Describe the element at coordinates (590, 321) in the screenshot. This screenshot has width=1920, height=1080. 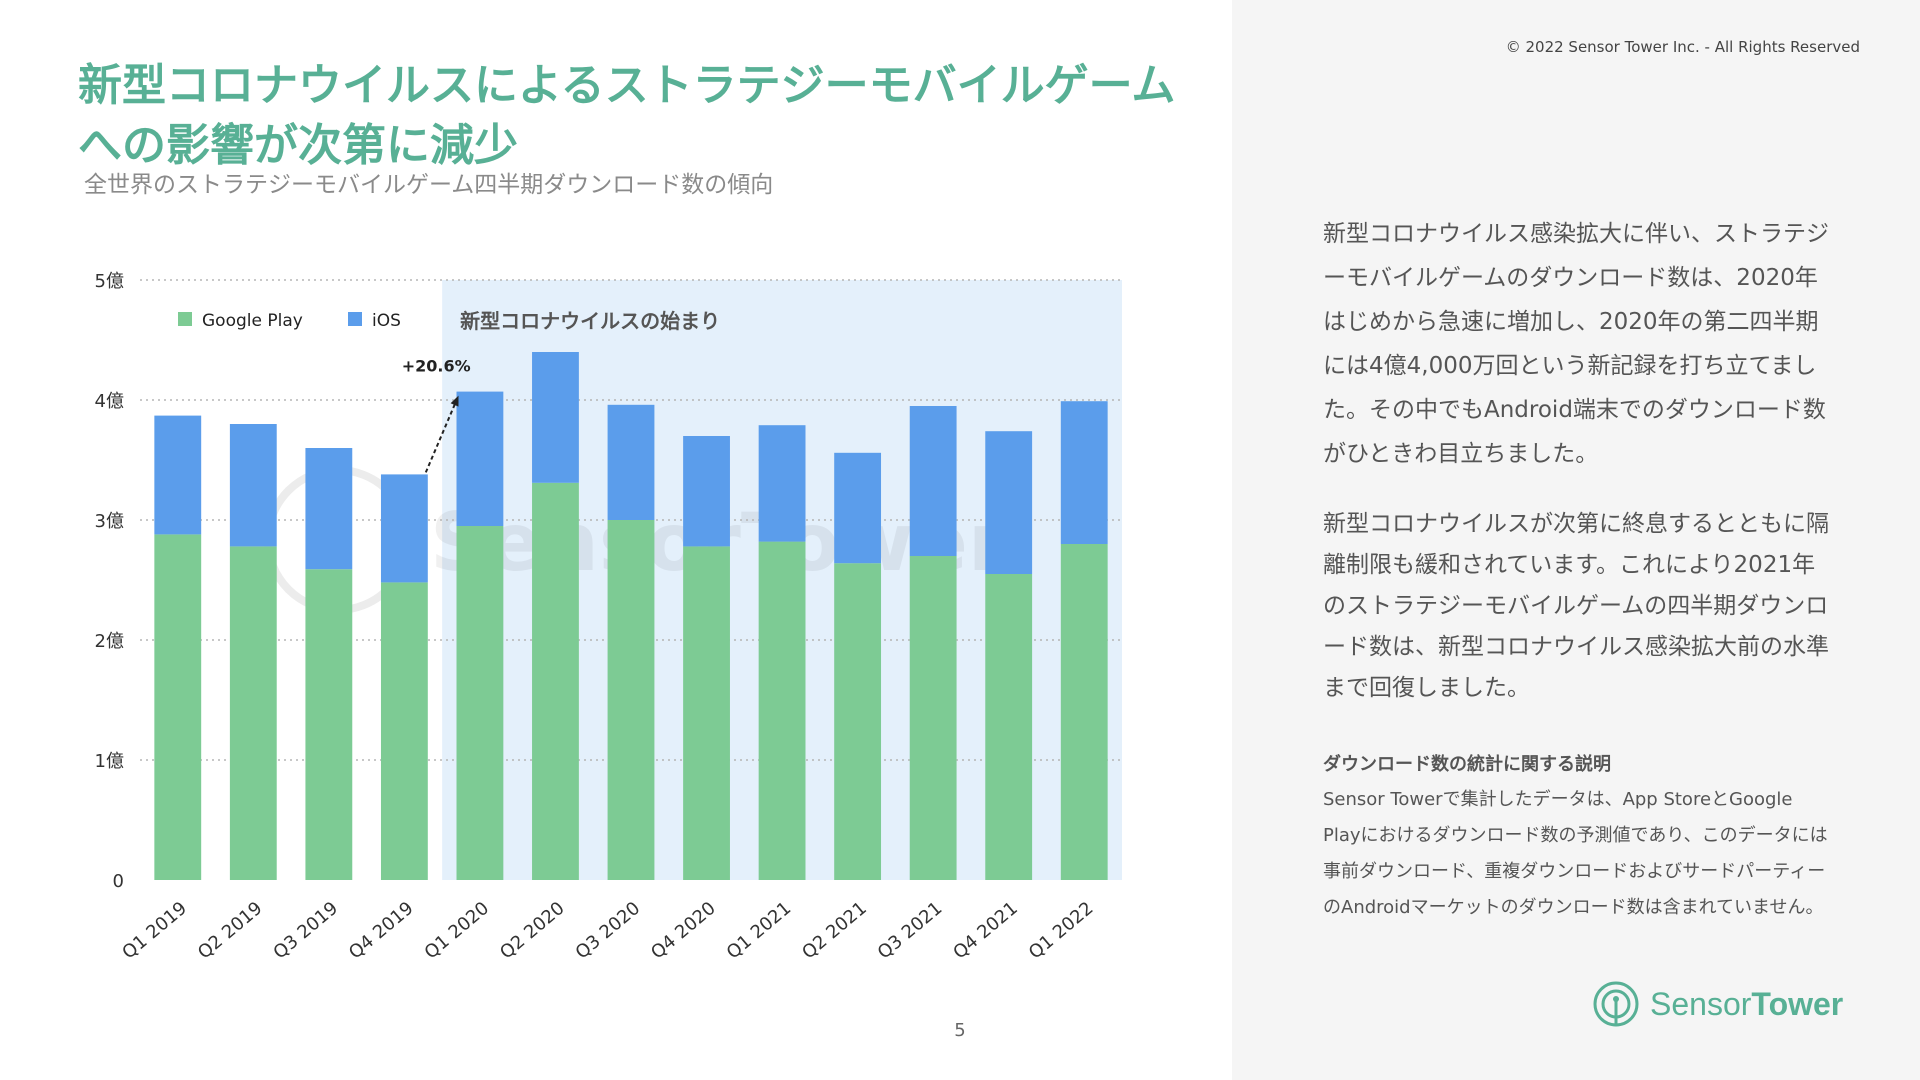
I see `covid-highlight-label: 新型コロナウイルスの始まり` at that location.